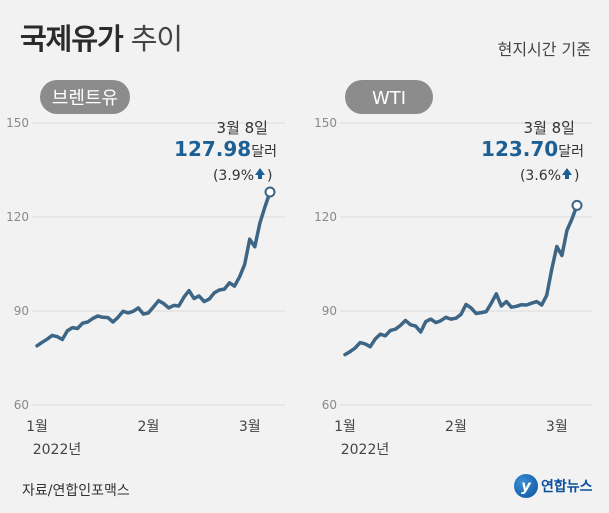 This screenshot has width=609, height=513. What do you see at coordinates (76, 491) in the screenshot?
I see `source-note: 자료/연합인포맥스` at bounding box center [76, 491].